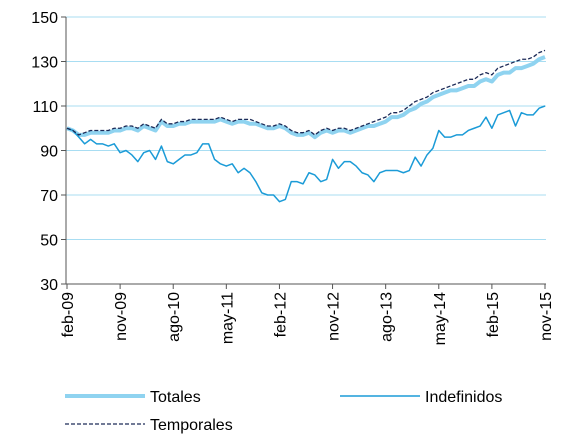  What do you see at coordinates (68, 314) in the screenshot?
I see `x-tick-label: feb-09` at bounding box center [68, 314].